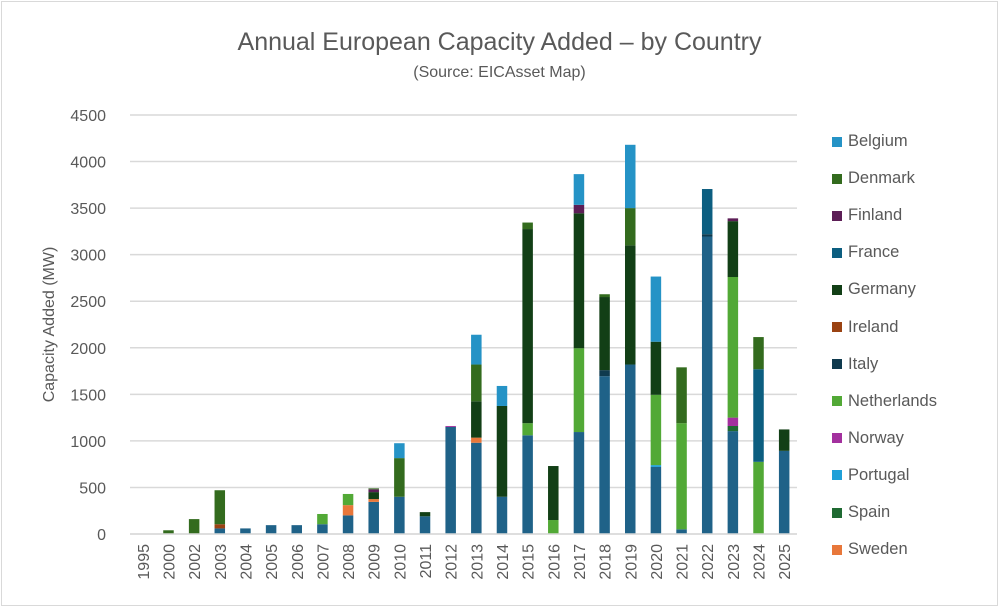 The image size is (999, 607). Describe the element at coordinates (630, 176) in the screenshot. I see `bar-segment-belgium-2019` at that location.